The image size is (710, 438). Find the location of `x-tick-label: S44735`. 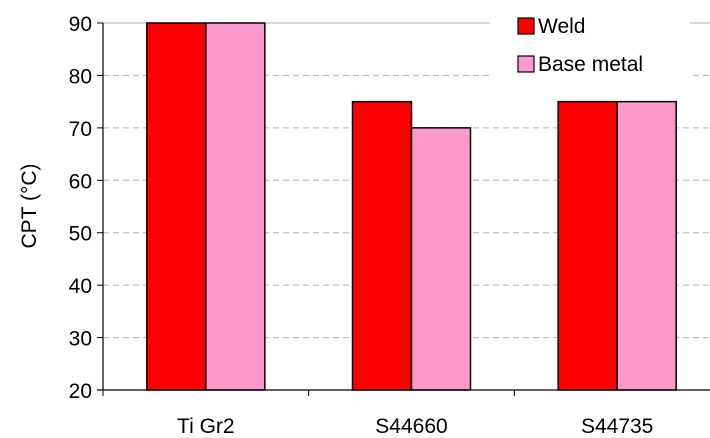

x-tick-label: S44735 is located at coordinates (617, 426).